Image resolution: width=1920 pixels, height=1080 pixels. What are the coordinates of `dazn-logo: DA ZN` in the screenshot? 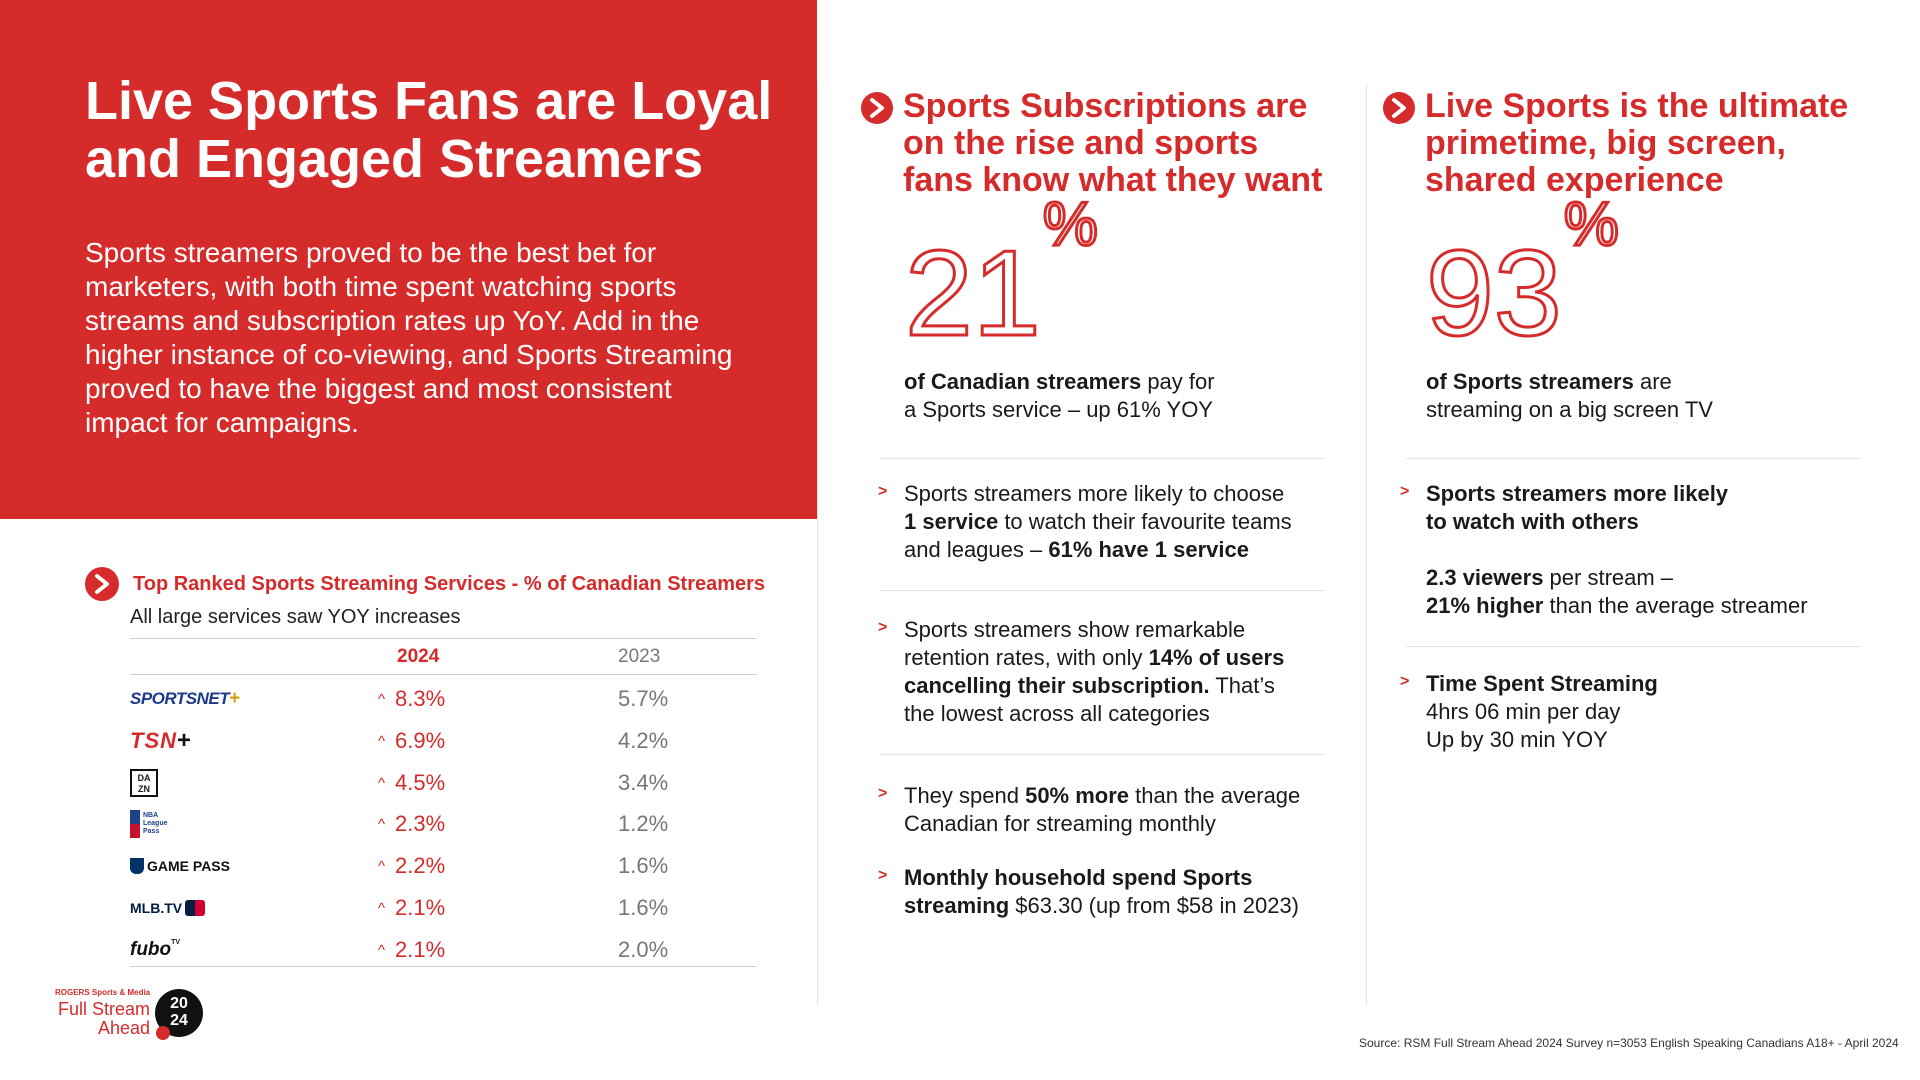 It's located at (144, 782).